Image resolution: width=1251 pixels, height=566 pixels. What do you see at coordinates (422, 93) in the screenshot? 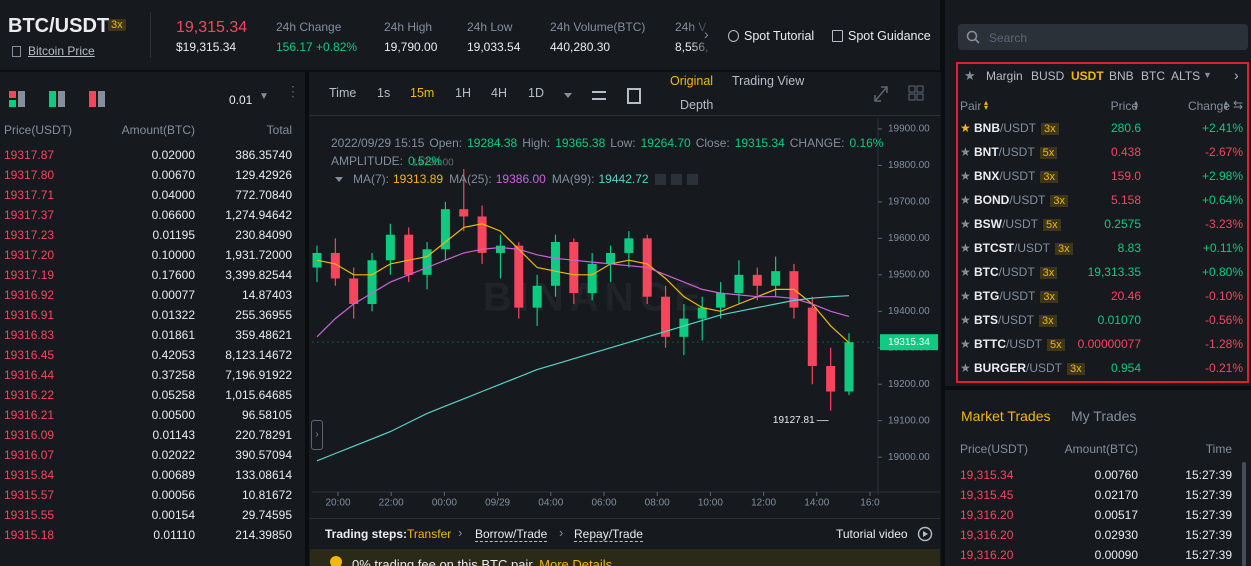
I see `interval-tab: 15m` at bounding box center [422, 93].